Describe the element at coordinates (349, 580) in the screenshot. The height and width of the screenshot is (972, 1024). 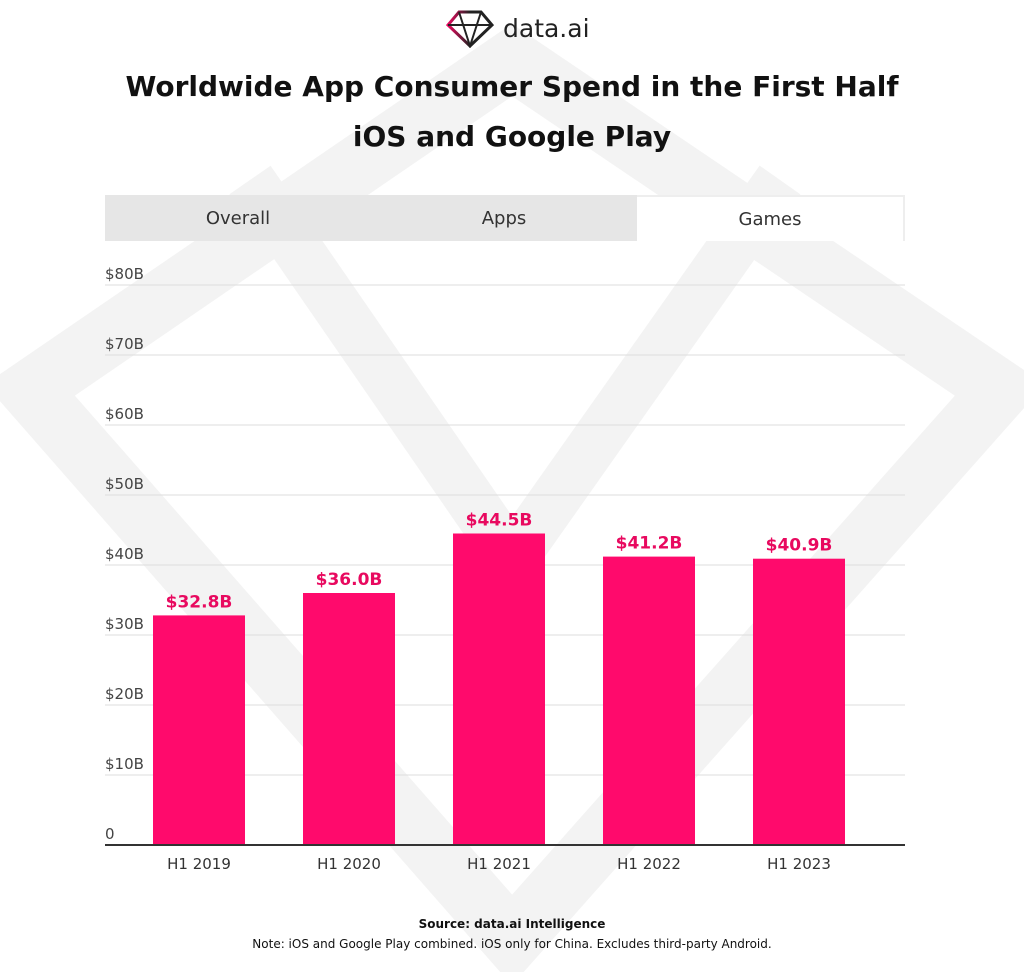
I see `data-label: $36.0B` at that location.